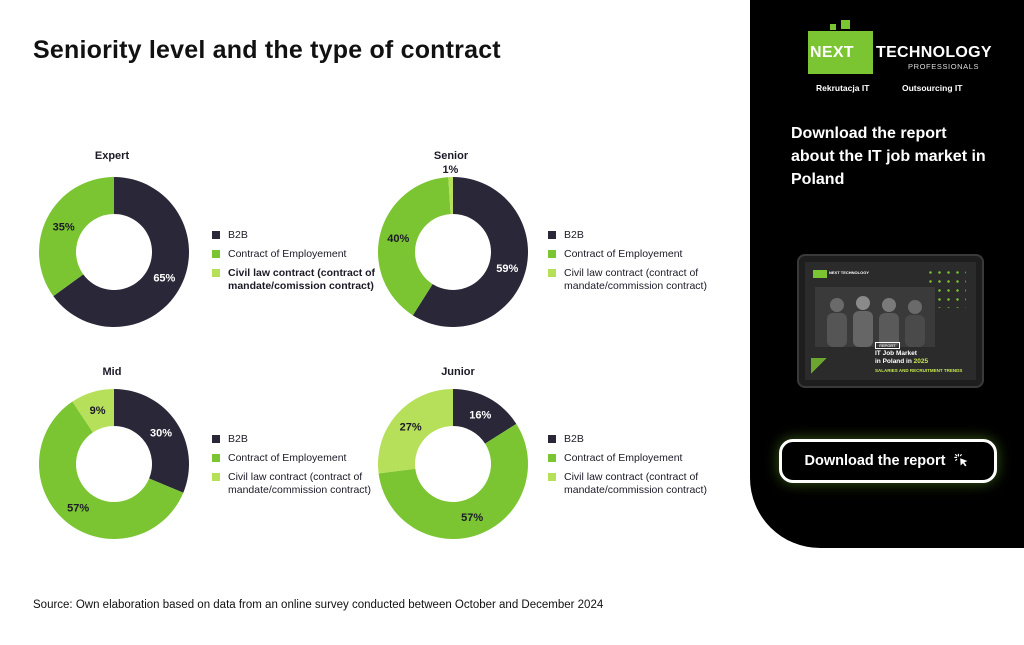 The height and width of the screenshot is (645, 1024). I want to click on logo-box, so click(840, 52).